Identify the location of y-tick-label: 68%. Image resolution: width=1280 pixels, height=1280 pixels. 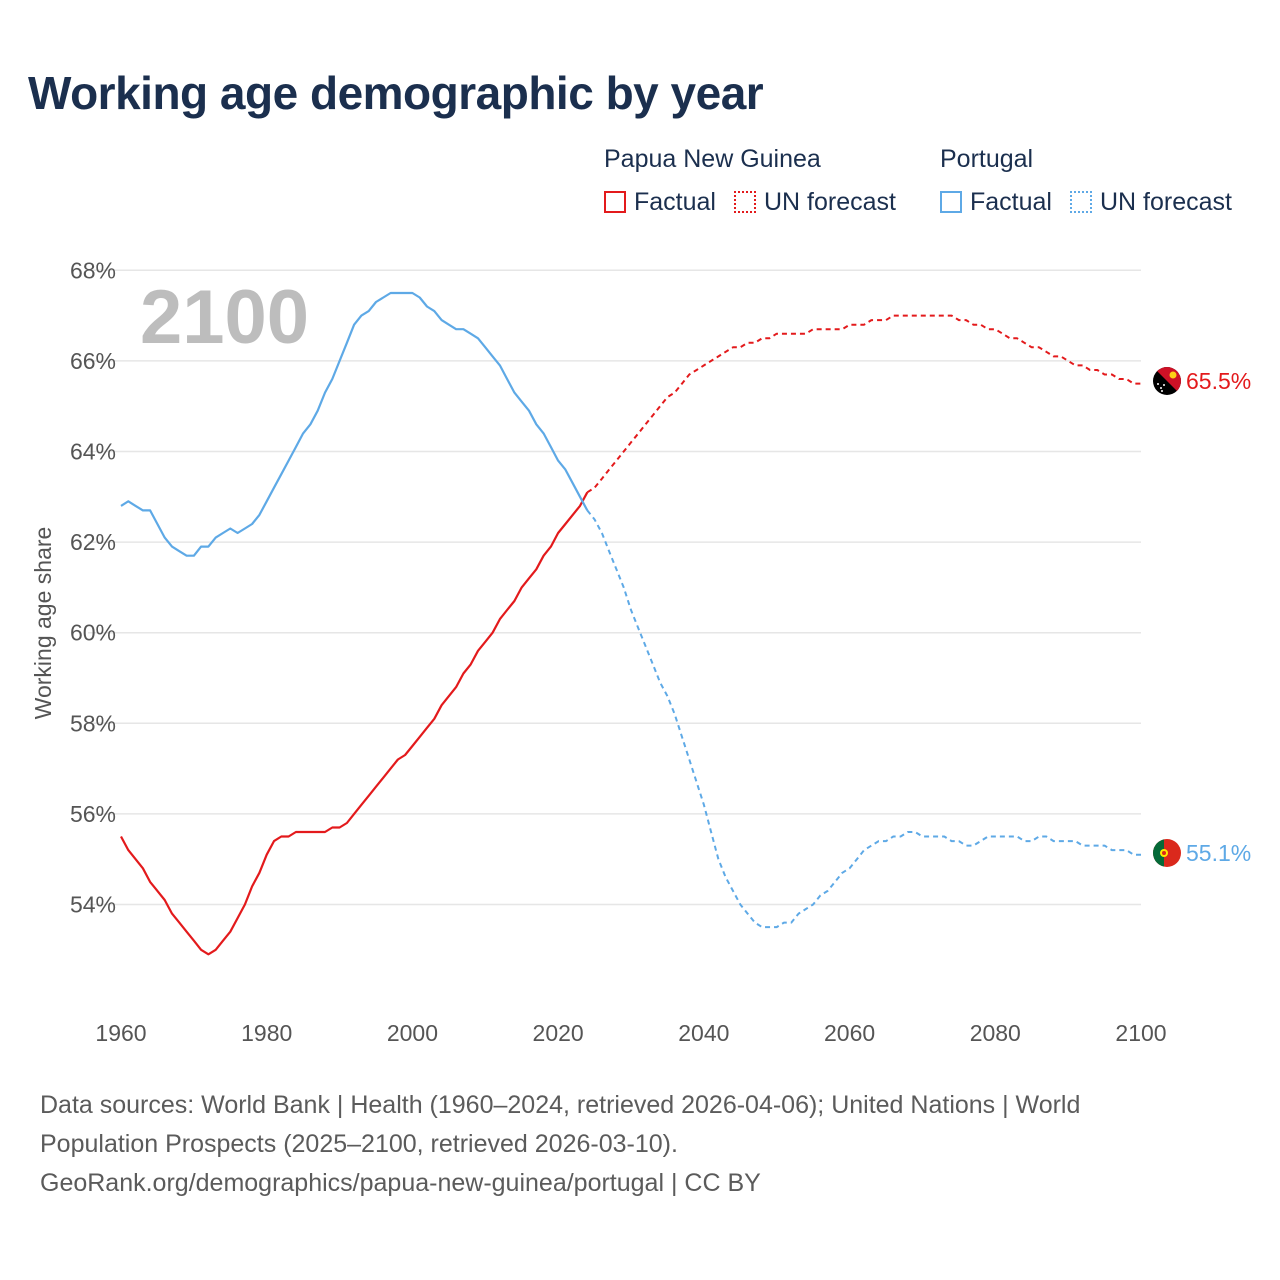
(93, 270).